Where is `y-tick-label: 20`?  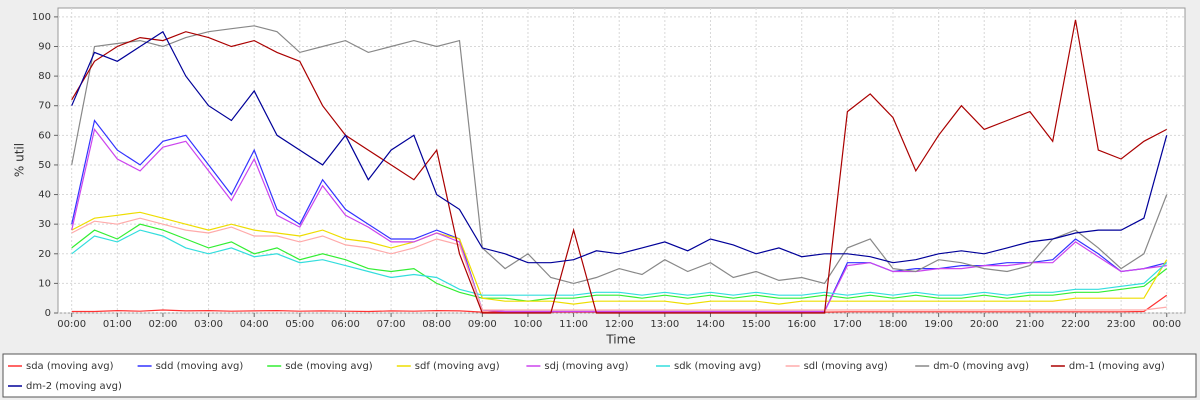
y-tick-label: 20 is located at coordinates (44, 254).